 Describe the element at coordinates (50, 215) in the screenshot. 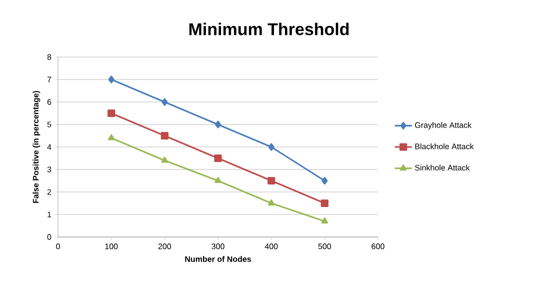

I see `y-tick-label: 1` at that location.